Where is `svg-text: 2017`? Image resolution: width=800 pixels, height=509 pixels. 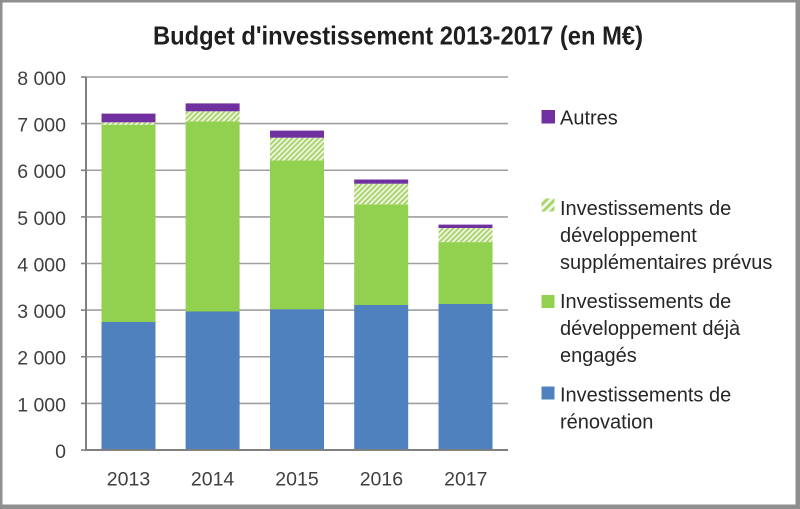
svg-text: 2017 is located at coordinates (465, 480).